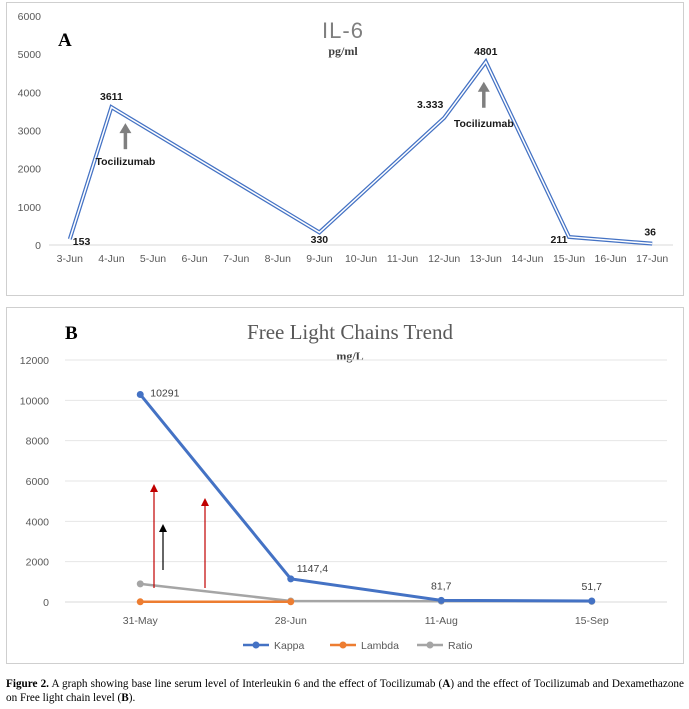 This screenshot has height=709, width=689. Describe the element at coordinates (27, 684) in the screenshot. I see `caption-prefix: Figure 2.` at that location.